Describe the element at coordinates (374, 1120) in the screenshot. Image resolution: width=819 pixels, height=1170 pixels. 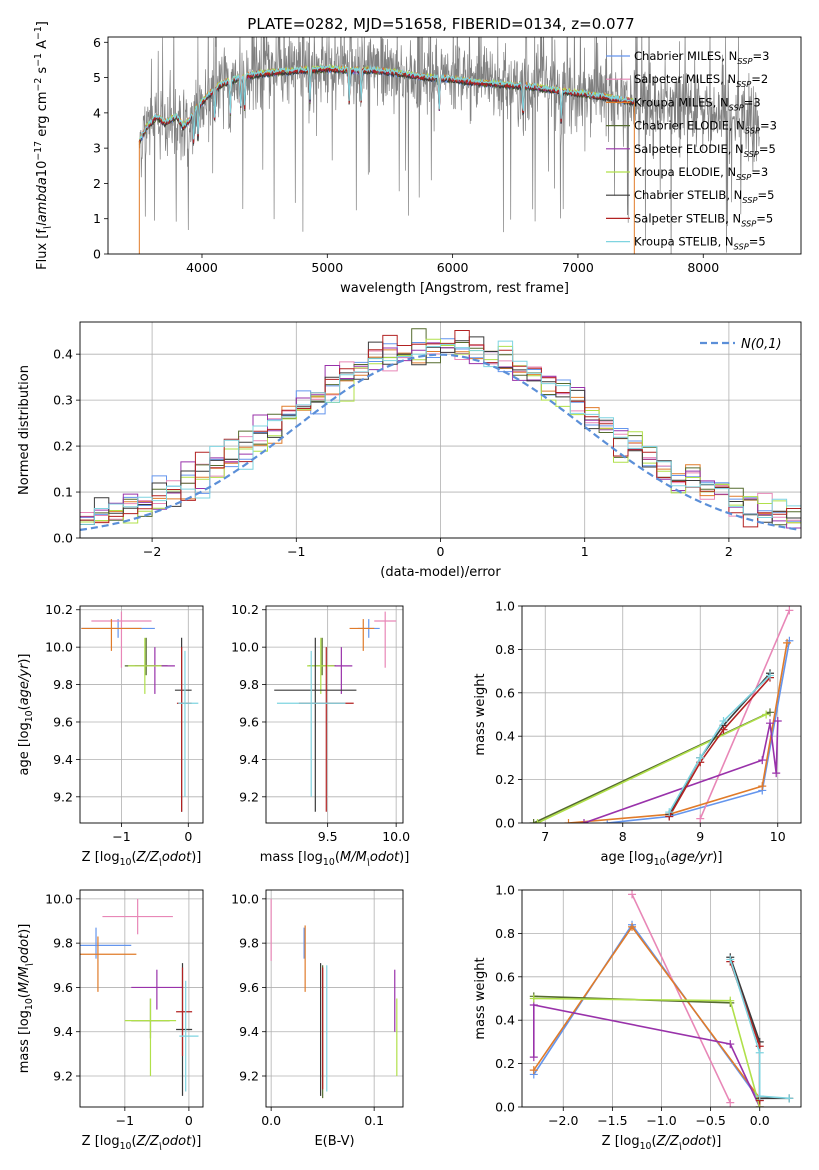
I see `x-tick-label: 0.1` at that location.